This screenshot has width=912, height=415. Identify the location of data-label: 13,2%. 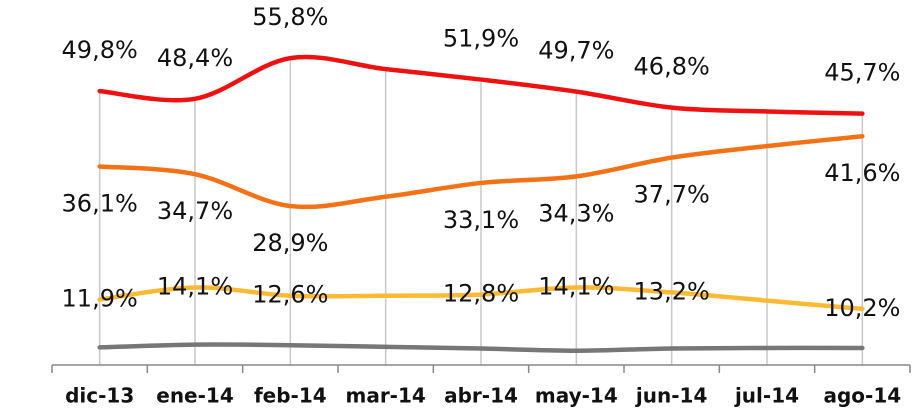
(672, 291).